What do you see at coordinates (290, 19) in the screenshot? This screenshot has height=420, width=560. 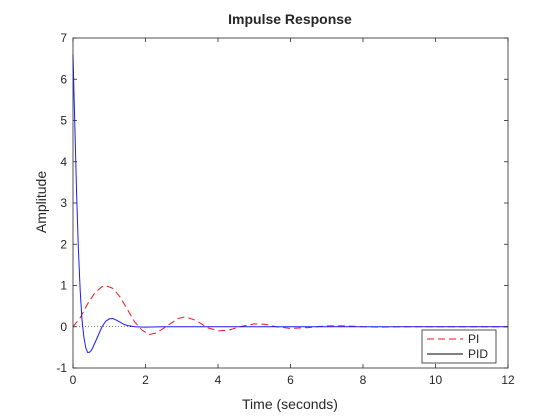 I see `chart-title: Impulse Response` at bounding box center [290, 19].